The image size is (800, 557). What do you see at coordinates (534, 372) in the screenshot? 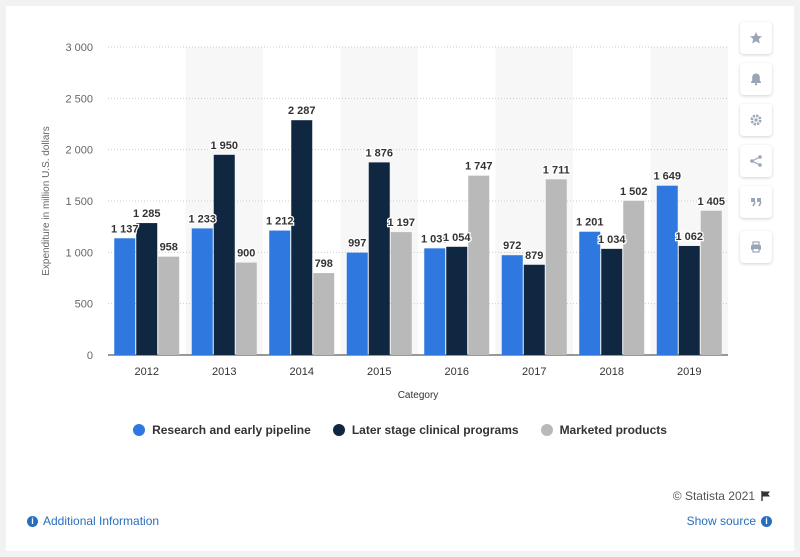
I see `x-tick-label: 2017` at bounding box center [534, 372].